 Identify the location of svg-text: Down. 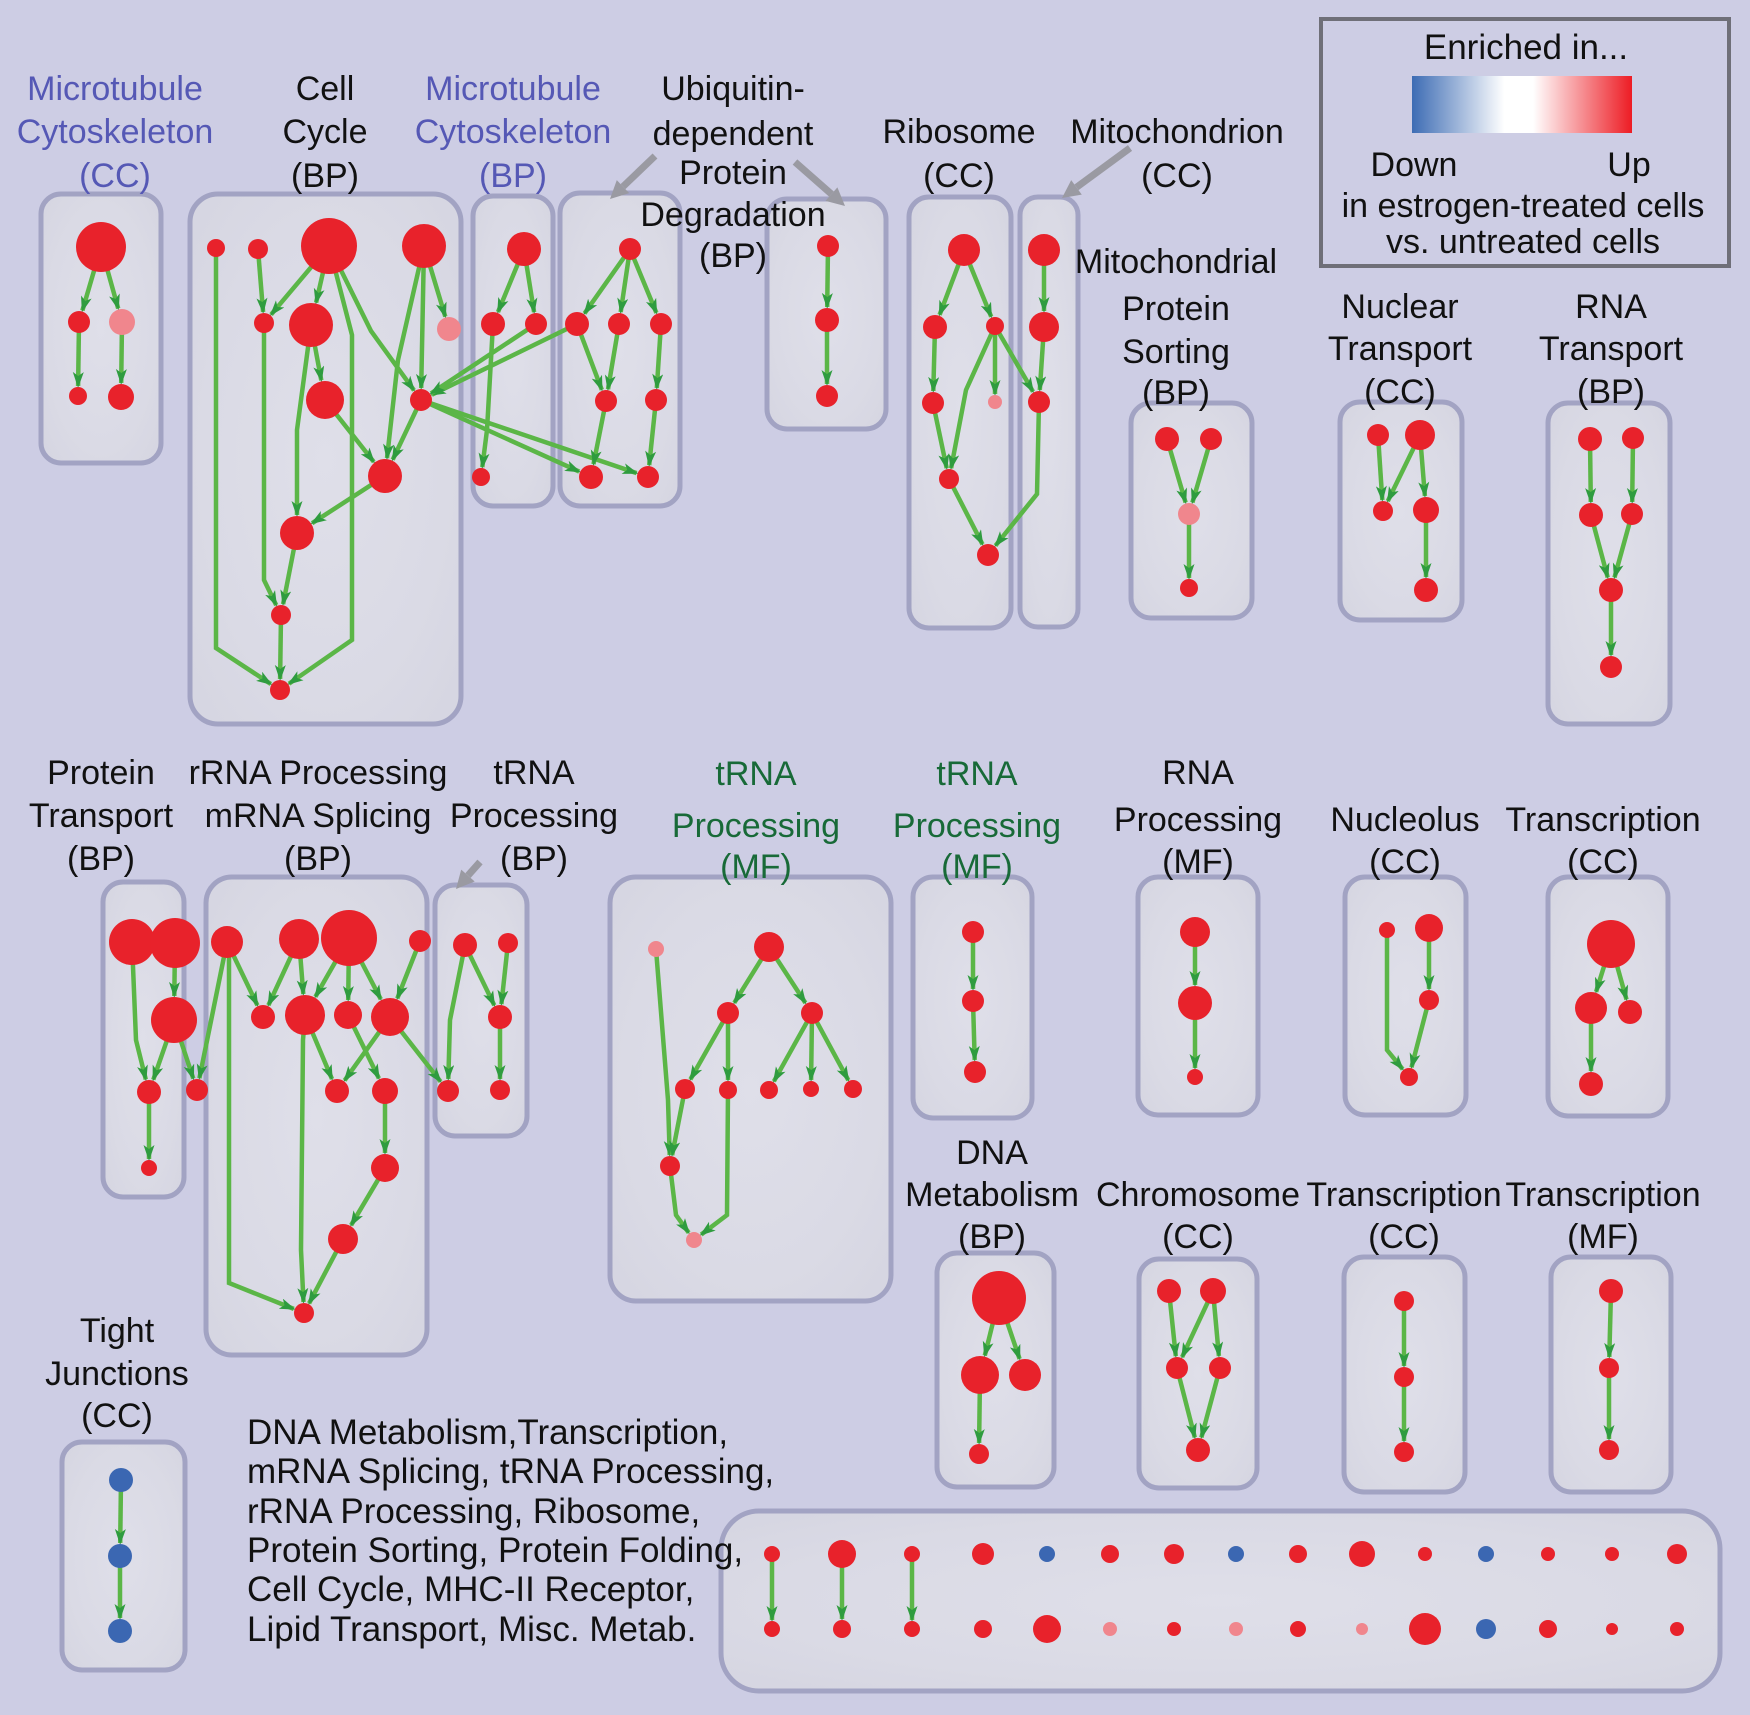
(1414, 165).